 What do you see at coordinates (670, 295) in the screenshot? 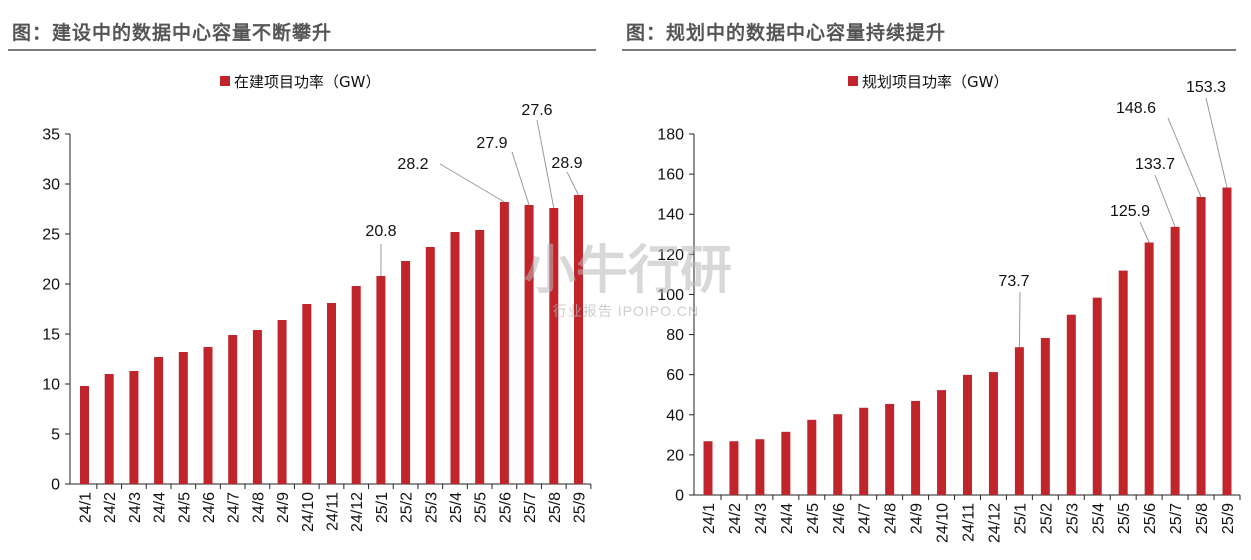
I see `y-tick-label: 100` at bounding box center [670, 295].